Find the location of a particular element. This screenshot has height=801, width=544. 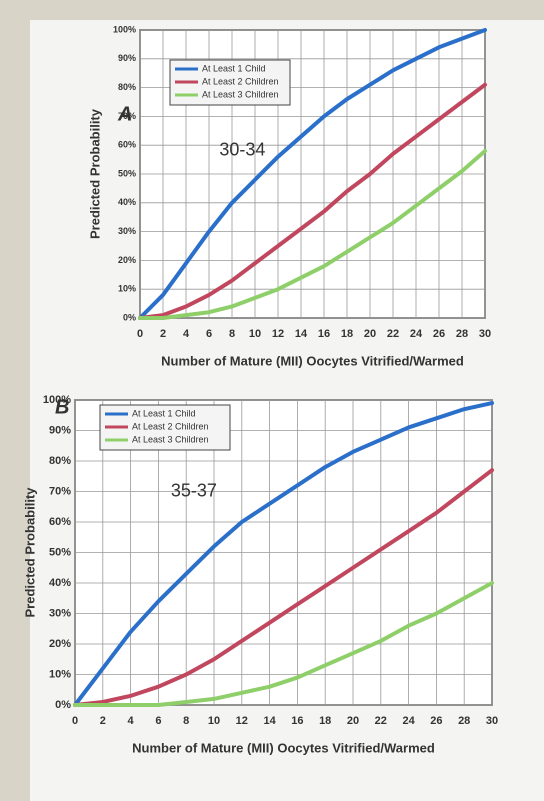

annotation: 35-37 is located at coordinates (194, 490).